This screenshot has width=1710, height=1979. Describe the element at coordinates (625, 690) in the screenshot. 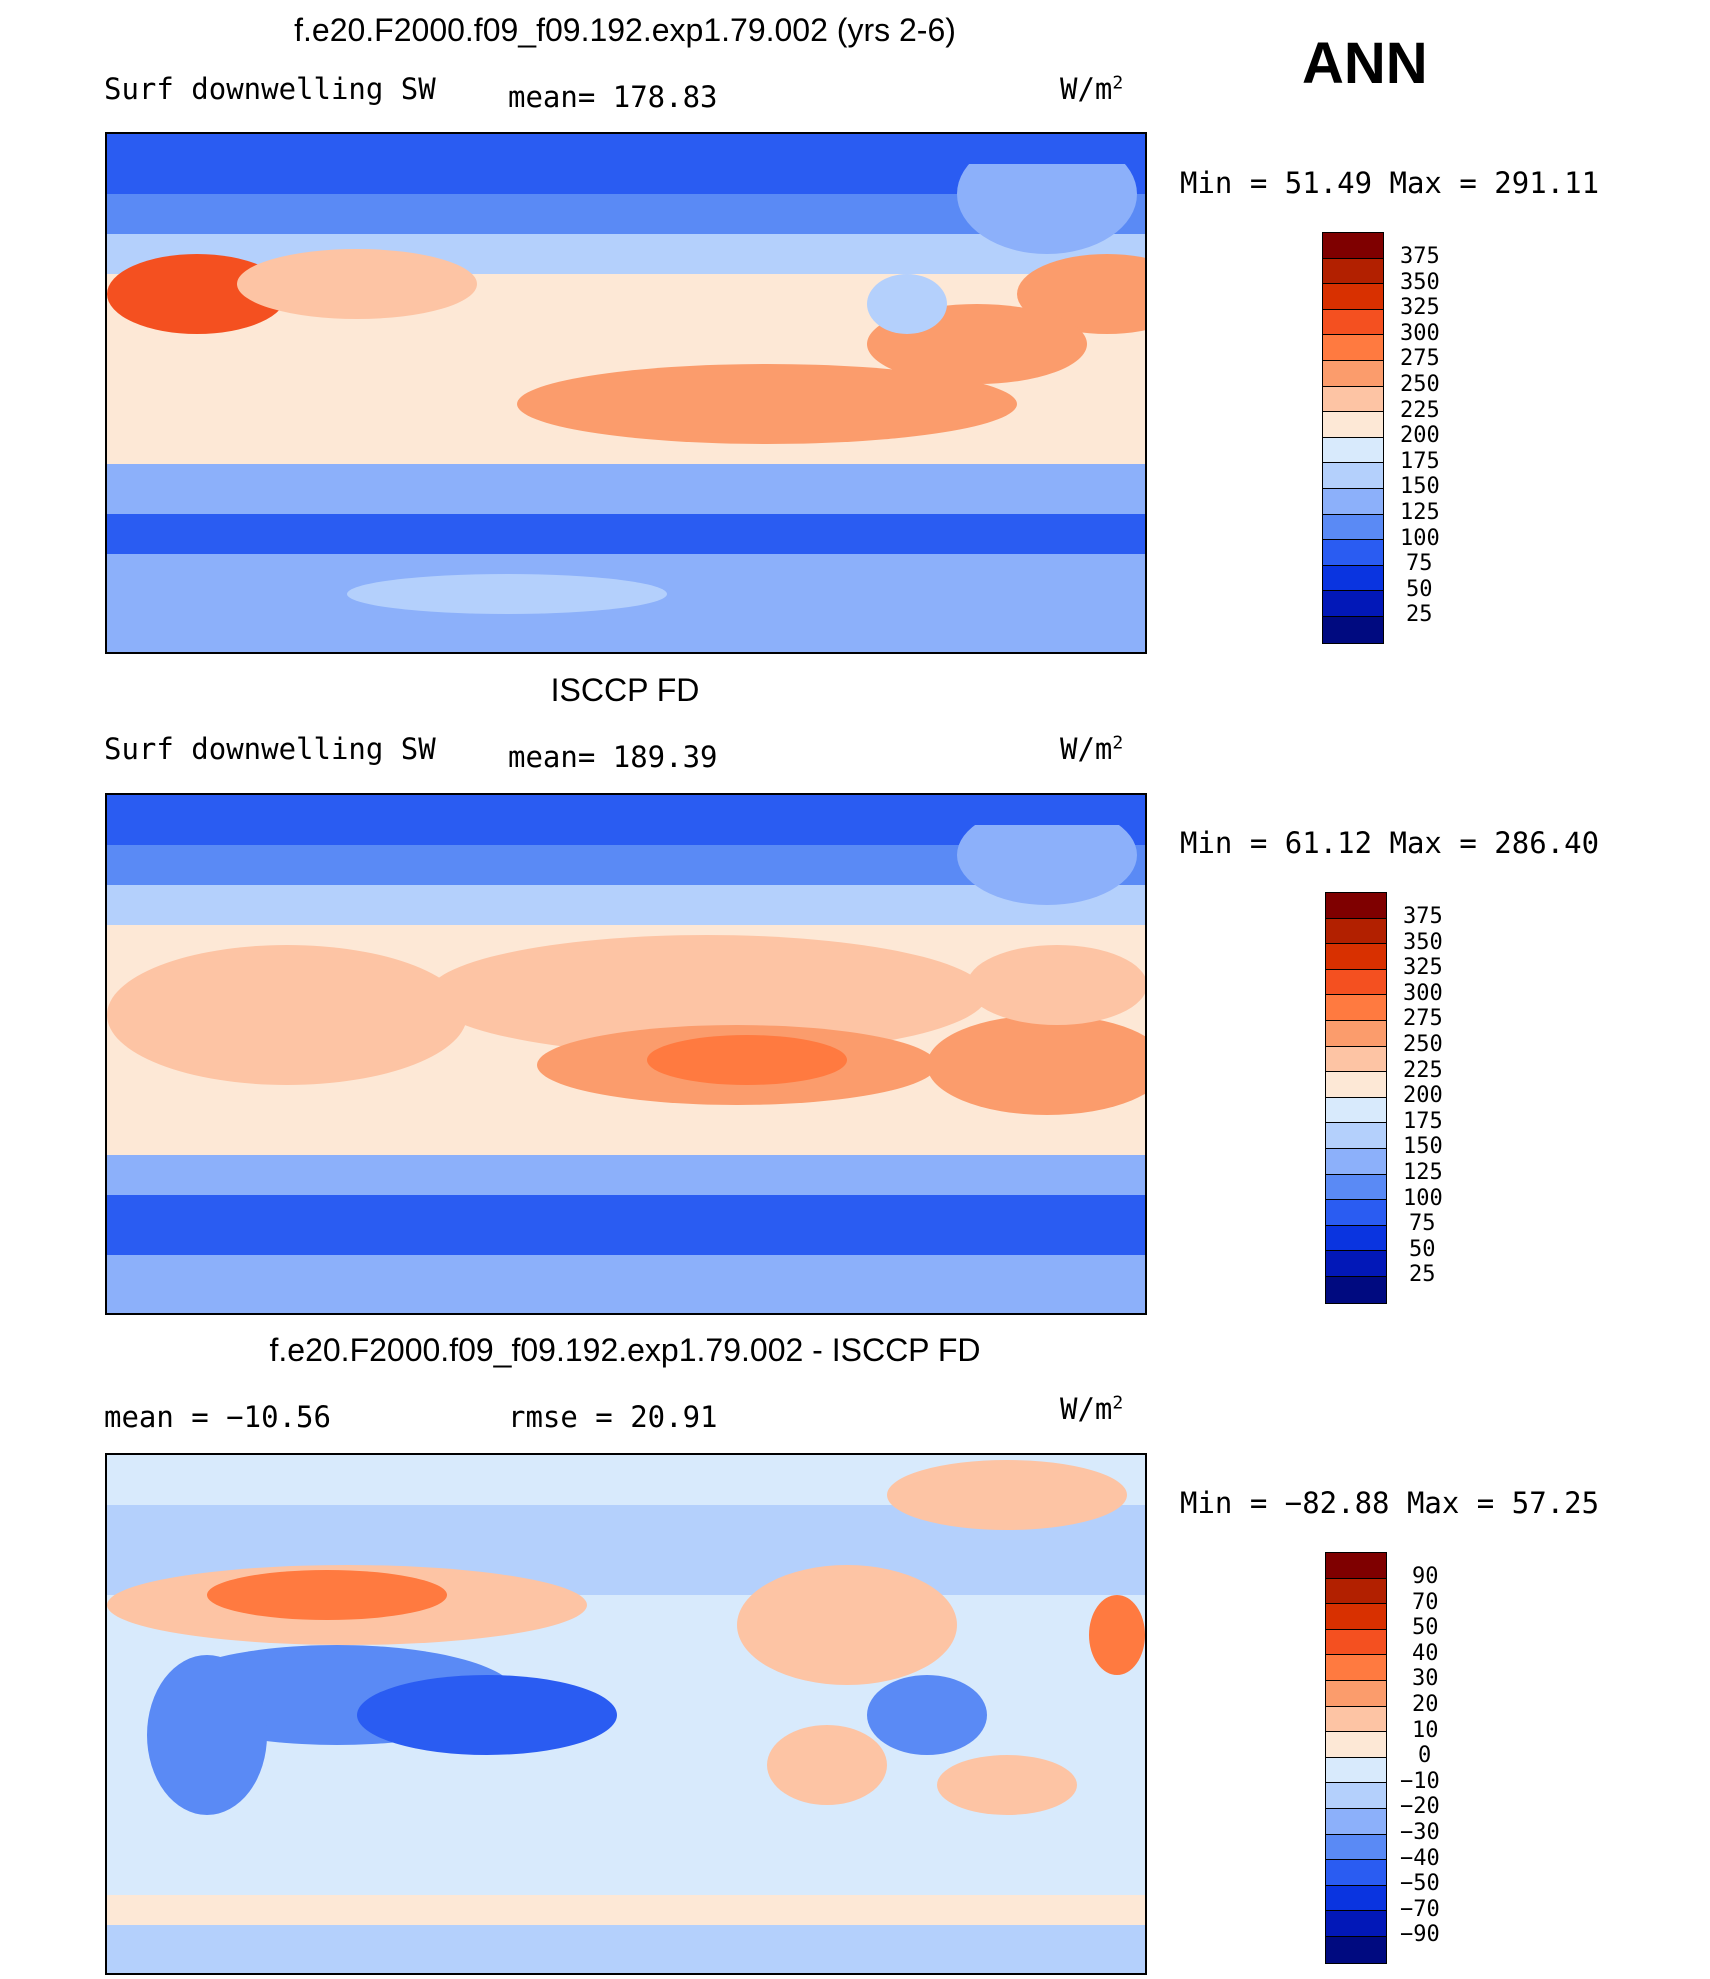

I see `panel2-title: ISCCP FD` at that location.